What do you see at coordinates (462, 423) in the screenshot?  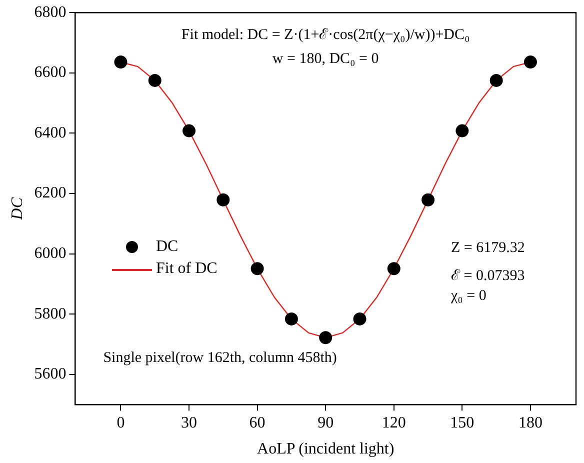 I see `x-tick-label: 150` at bounding box center [462, 423].